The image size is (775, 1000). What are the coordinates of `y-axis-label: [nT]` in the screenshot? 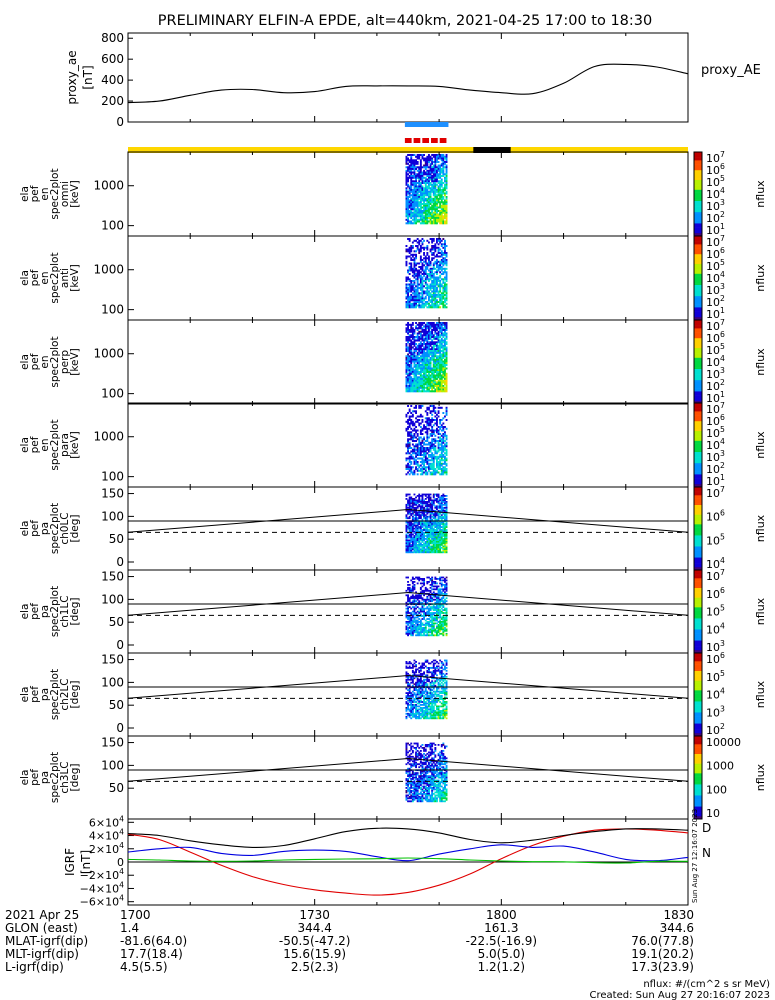 It's located at (88, 77).